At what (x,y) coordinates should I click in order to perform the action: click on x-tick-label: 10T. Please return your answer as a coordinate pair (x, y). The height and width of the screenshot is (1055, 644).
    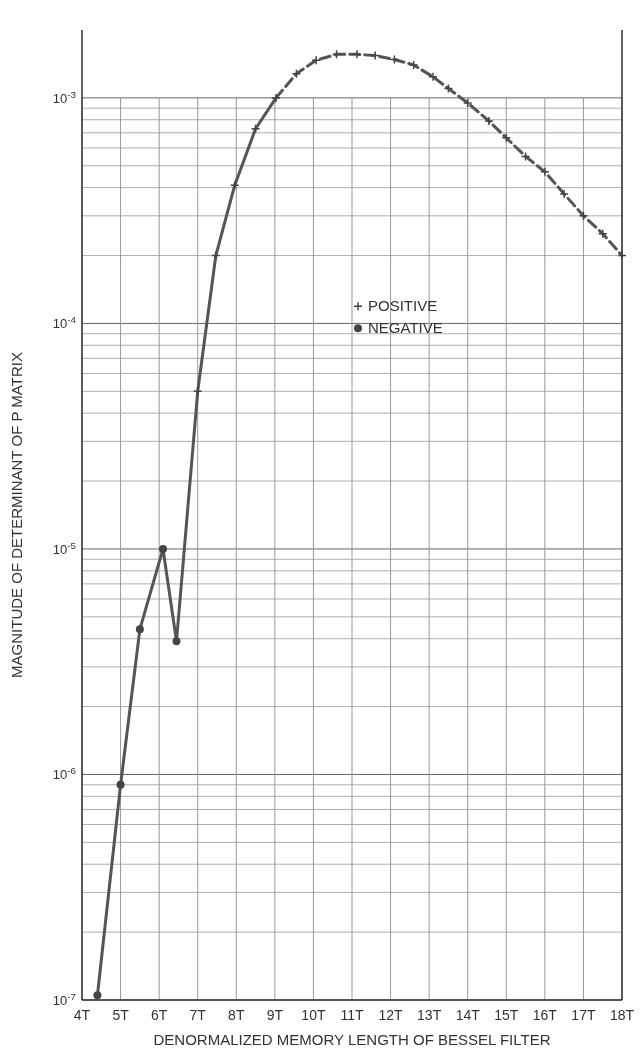
    Looking at the image, I should click on (313, 1015).